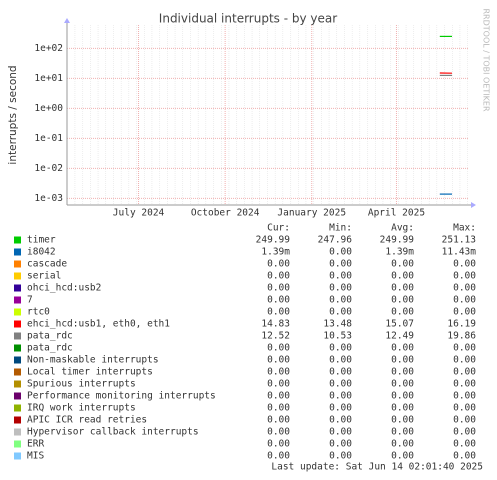 The height and width of the screenshot is (480, 497). Describe the element at coordinates (459, 252) in the screenshot. I see `legend-stat: 11.43m` at that location.